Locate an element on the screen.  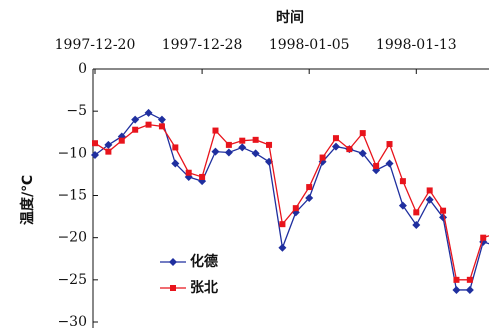
y-tick-label: −5 is located at coordinates (76, 111).